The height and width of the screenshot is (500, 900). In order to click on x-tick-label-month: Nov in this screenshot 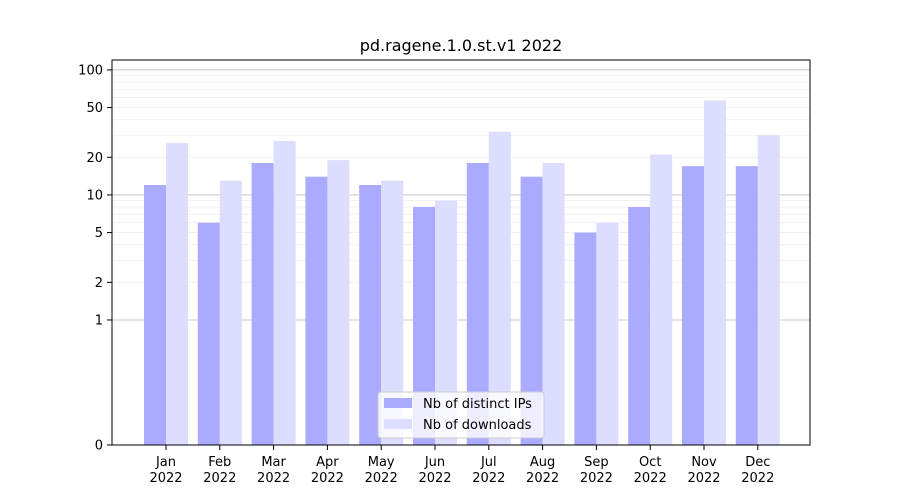, I will do `click(704, 462)`.